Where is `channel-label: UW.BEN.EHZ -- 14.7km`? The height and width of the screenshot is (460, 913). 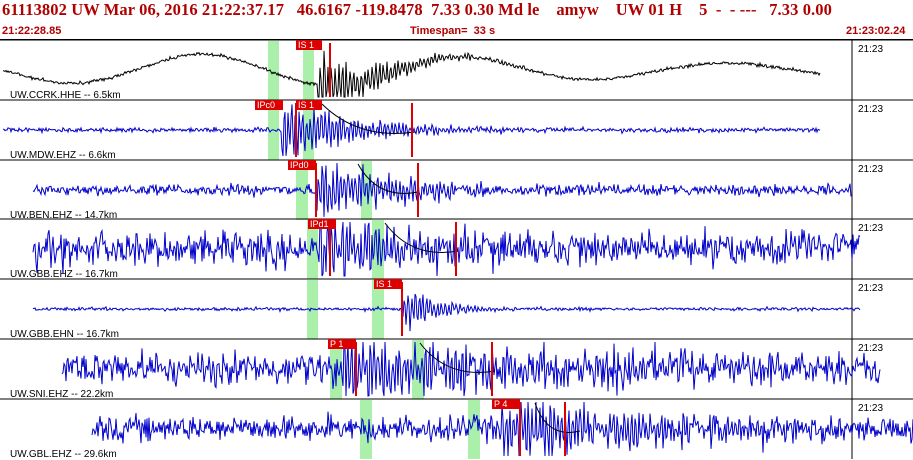
channel-label: UW.BEN.EHZ -- 14.7km is located at coordinates (63, 215).